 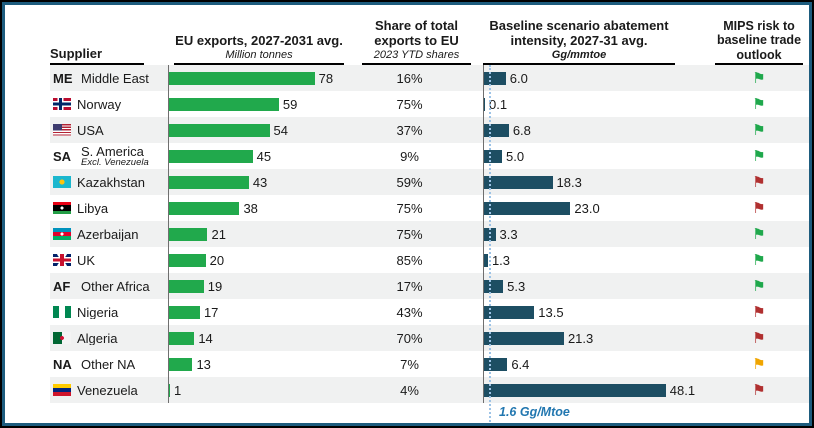 I want to click on supplier-name: Azerbaijan, so click(x=108, y=234).